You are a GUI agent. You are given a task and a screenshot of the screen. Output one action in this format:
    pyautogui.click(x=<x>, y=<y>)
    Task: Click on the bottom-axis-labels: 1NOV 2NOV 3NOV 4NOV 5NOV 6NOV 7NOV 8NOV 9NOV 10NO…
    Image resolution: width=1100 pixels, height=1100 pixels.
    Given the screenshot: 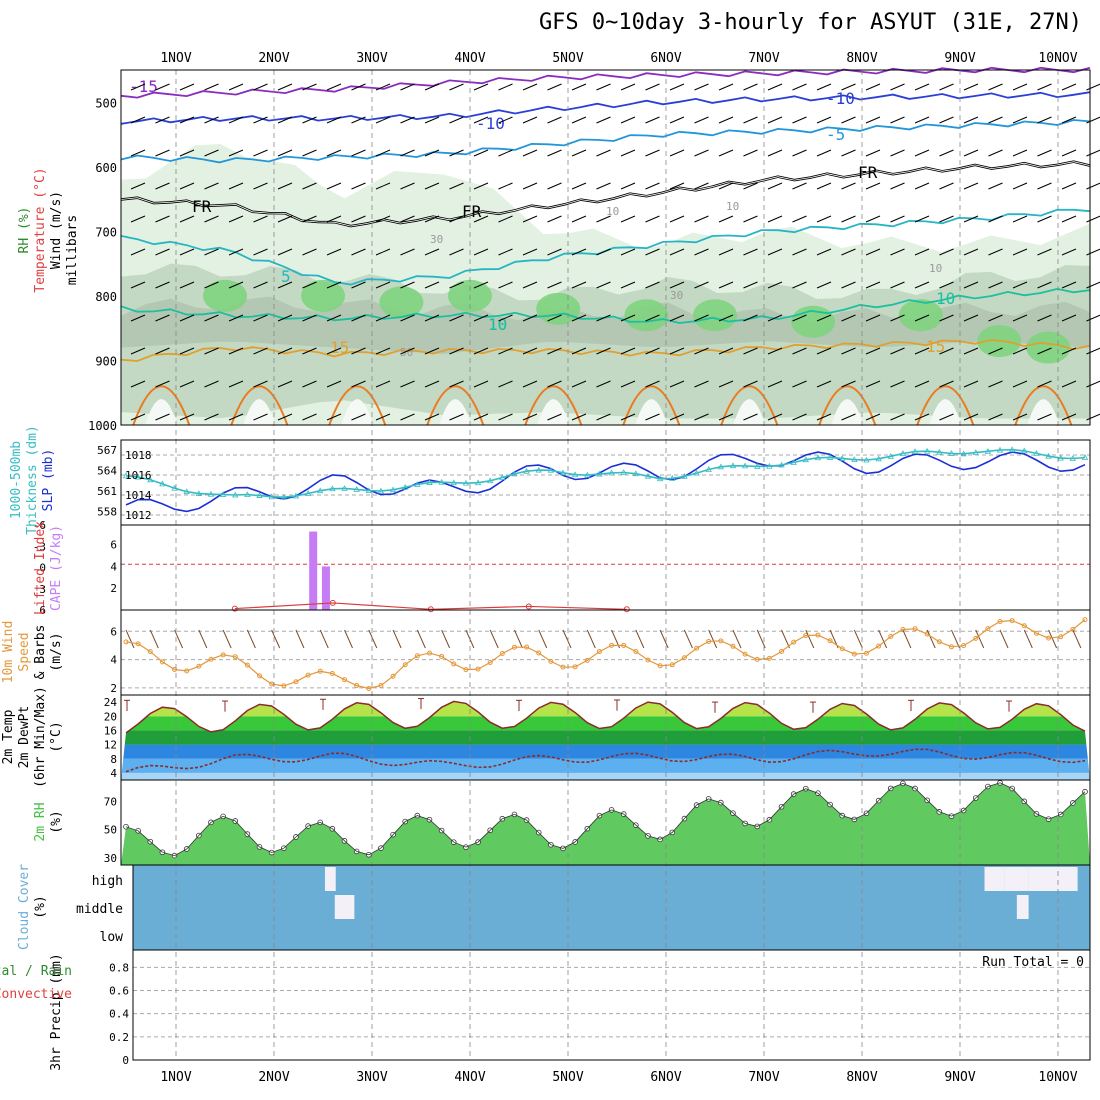 What is the action you would take?
    pyautogui.click(x=618, y=1077)
    